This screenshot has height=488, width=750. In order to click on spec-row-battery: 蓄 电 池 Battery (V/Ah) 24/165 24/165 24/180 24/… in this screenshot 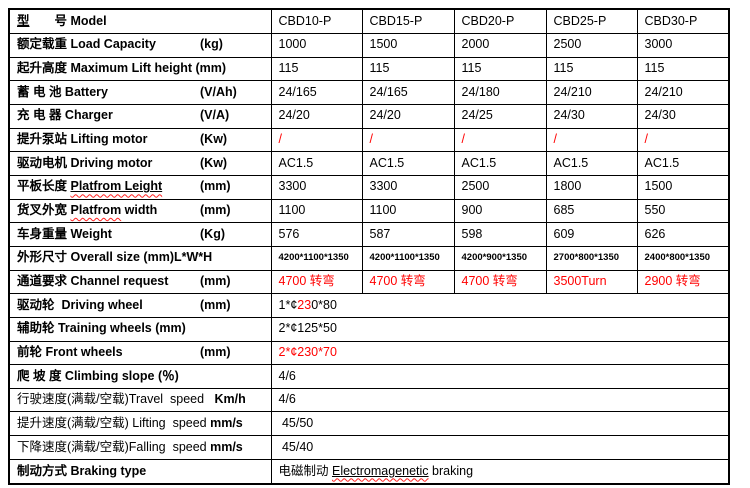, I will do `click(369, 92)`.